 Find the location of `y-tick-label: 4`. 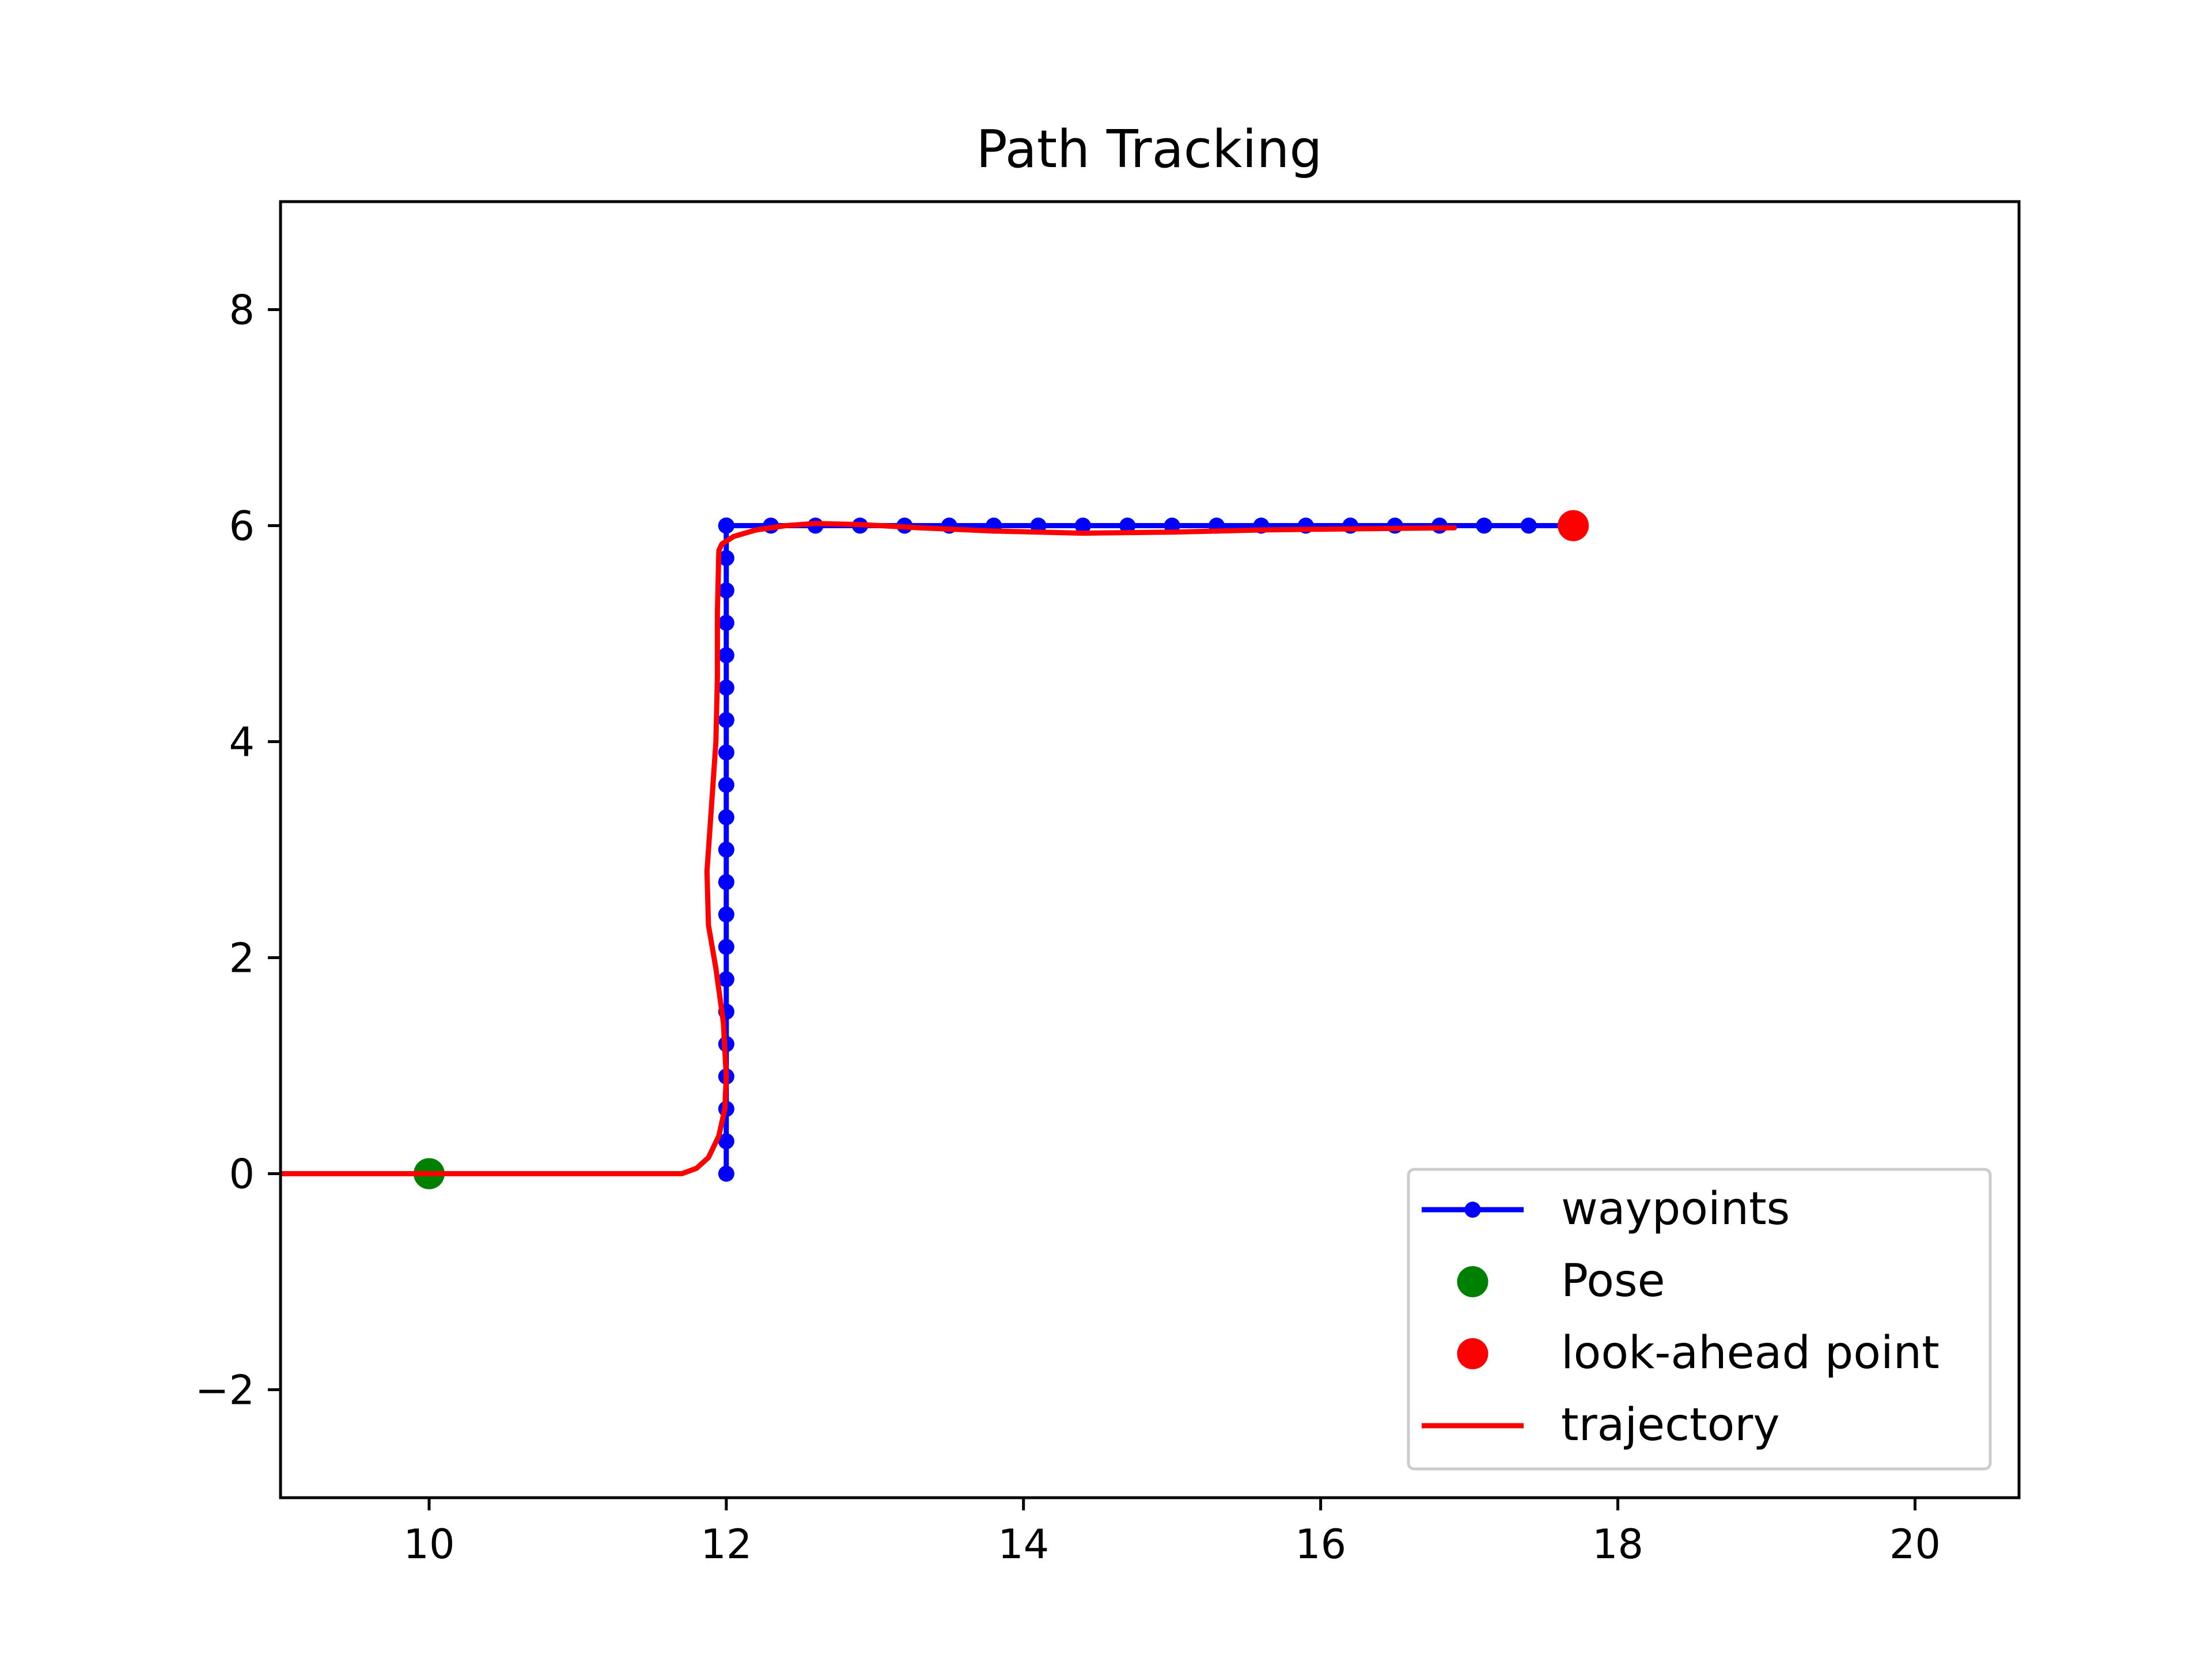

y-tick-label: 4 is located at coordinates (242, 742).